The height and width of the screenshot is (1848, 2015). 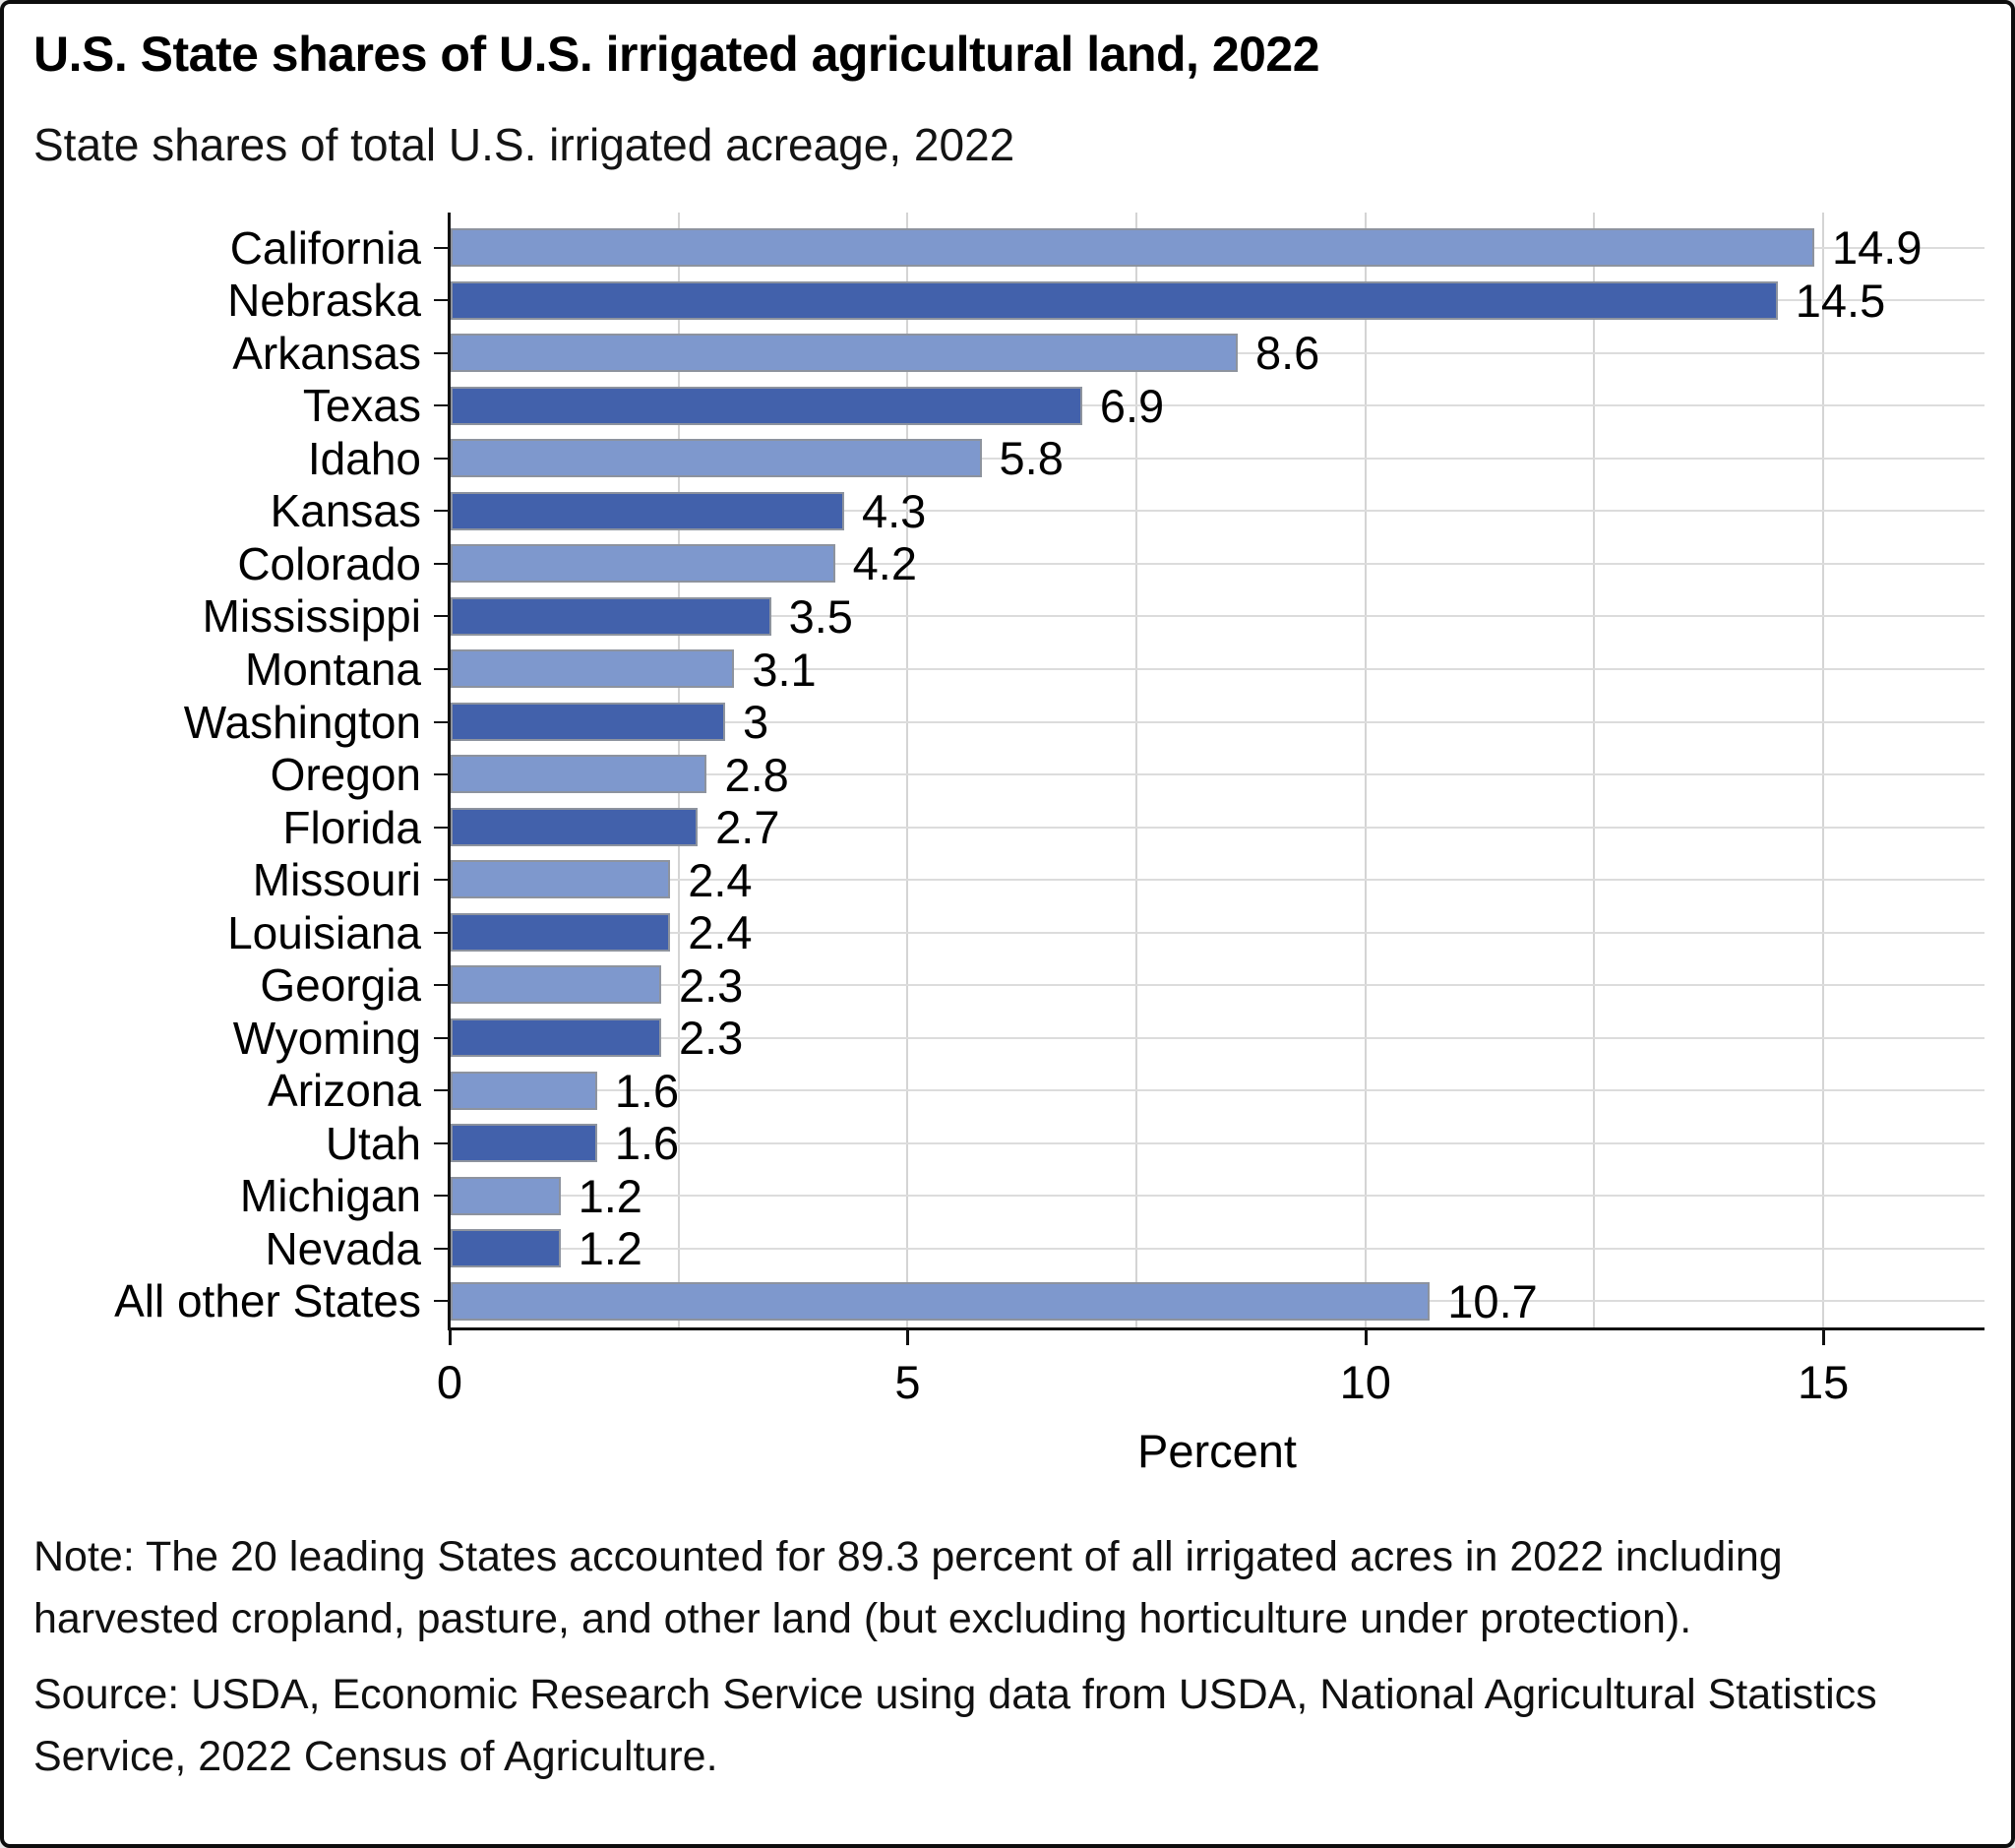 I want to click on bar-washington, so click(x=588, y=721).